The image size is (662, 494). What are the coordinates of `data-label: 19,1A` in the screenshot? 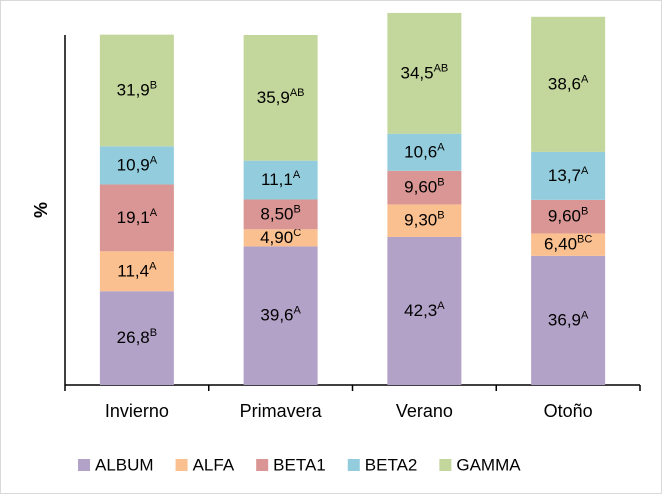 It's located at (137, 217).